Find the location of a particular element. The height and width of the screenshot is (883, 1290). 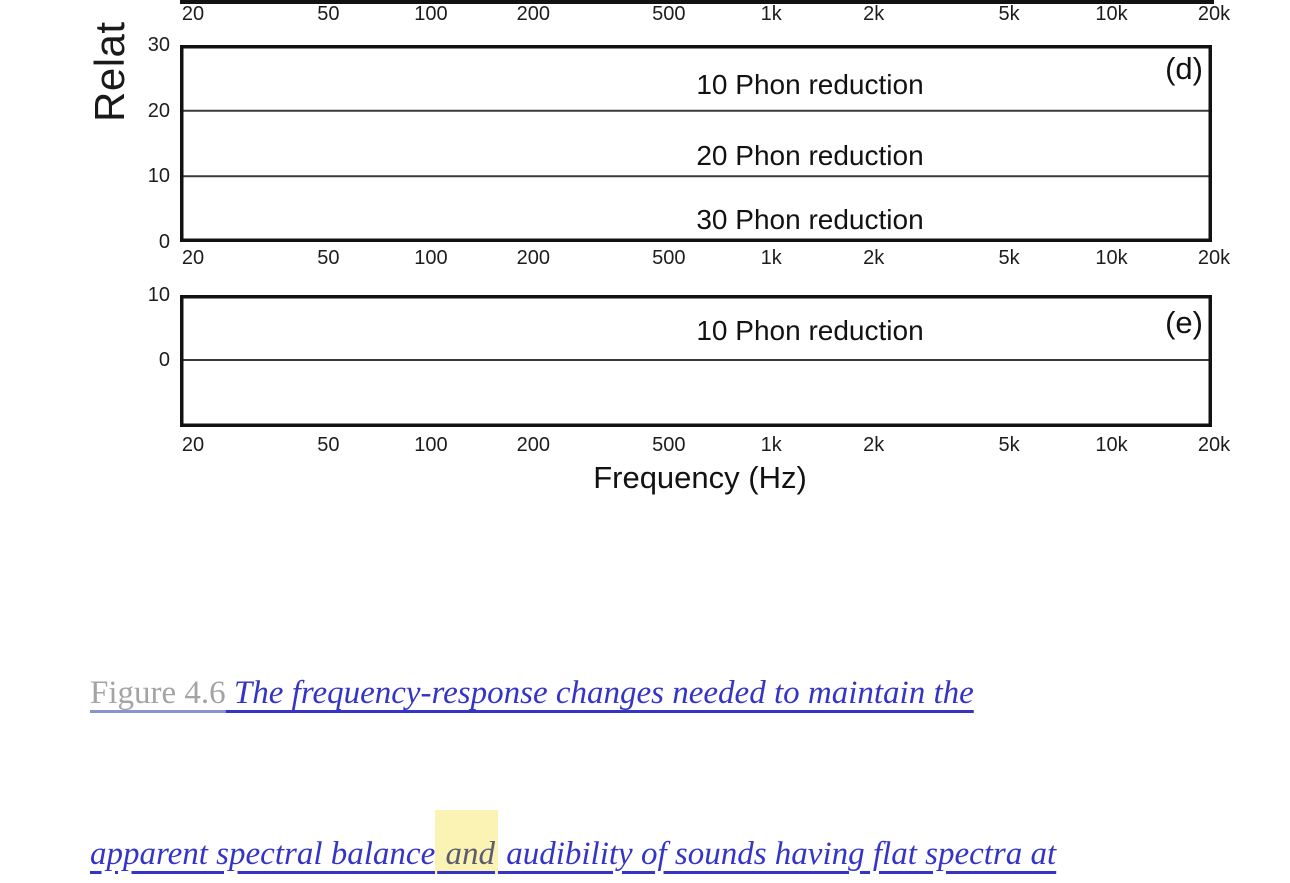

curve-label-20-phon-d: 20 Phon reduction is located at coordinates (810, 155).